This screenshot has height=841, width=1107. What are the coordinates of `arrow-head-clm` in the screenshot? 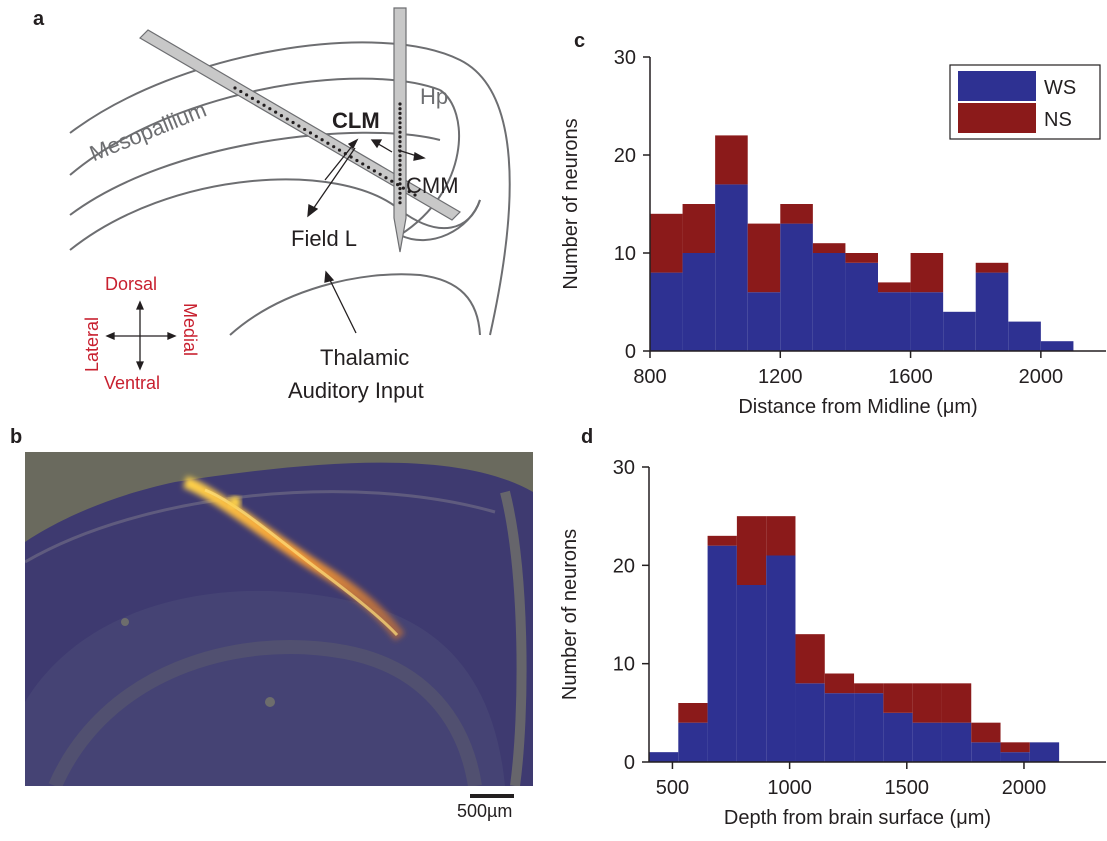 It's located at (353, 144).